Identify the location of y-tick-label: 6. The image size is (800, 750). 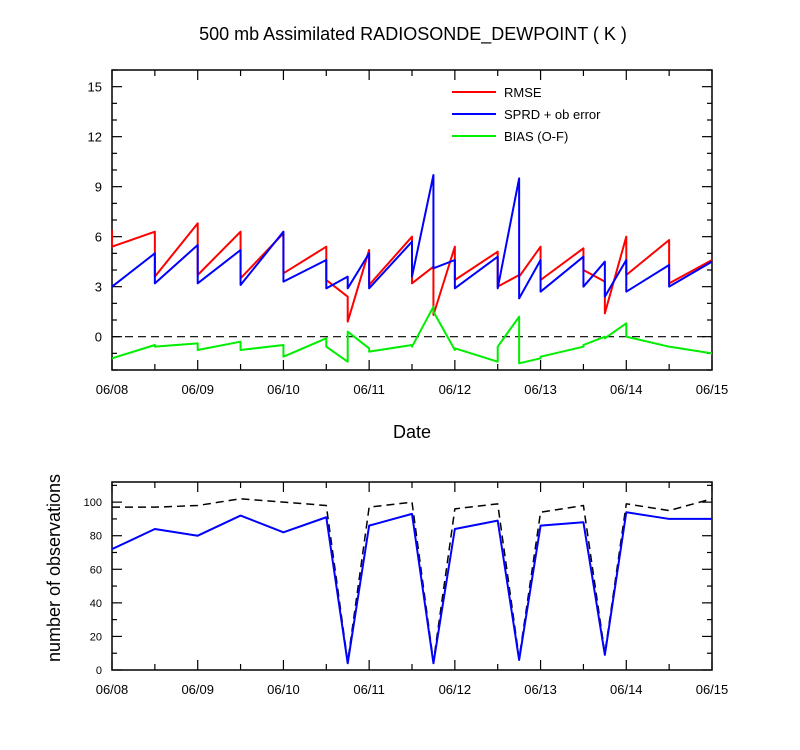
(98, 237).